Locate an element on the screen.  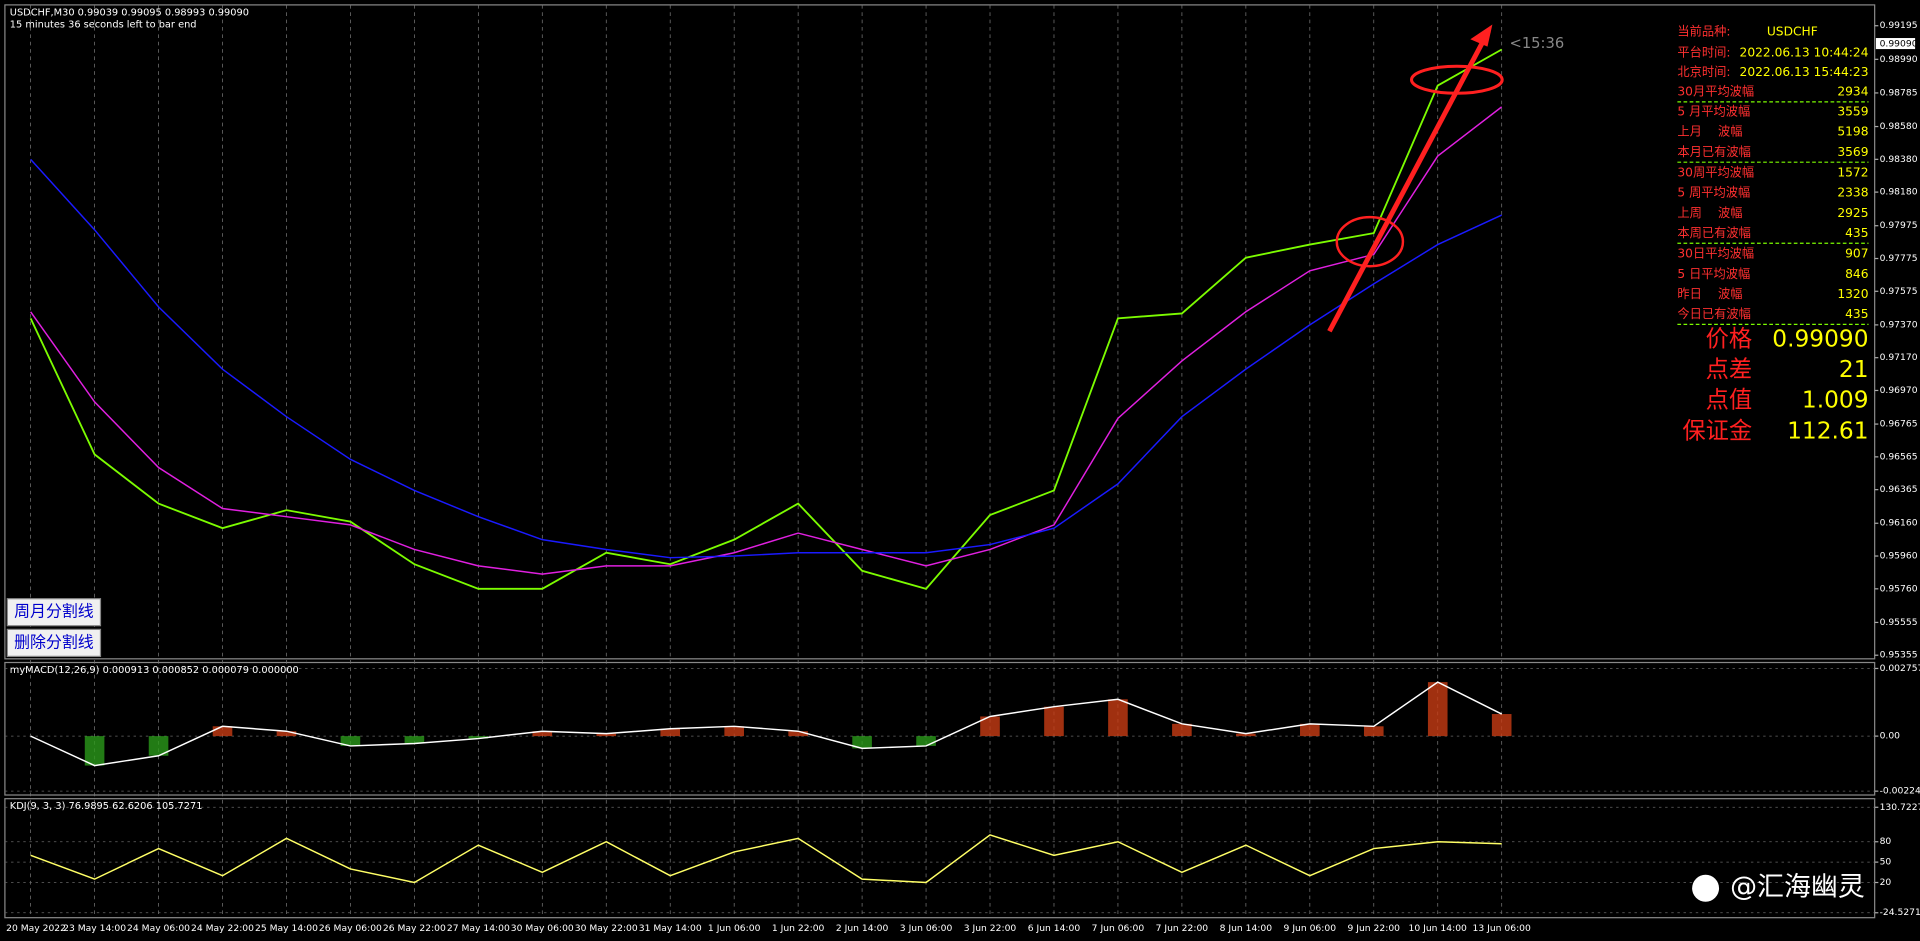
info-value: 2925 is located at coordinates (1852, 213).